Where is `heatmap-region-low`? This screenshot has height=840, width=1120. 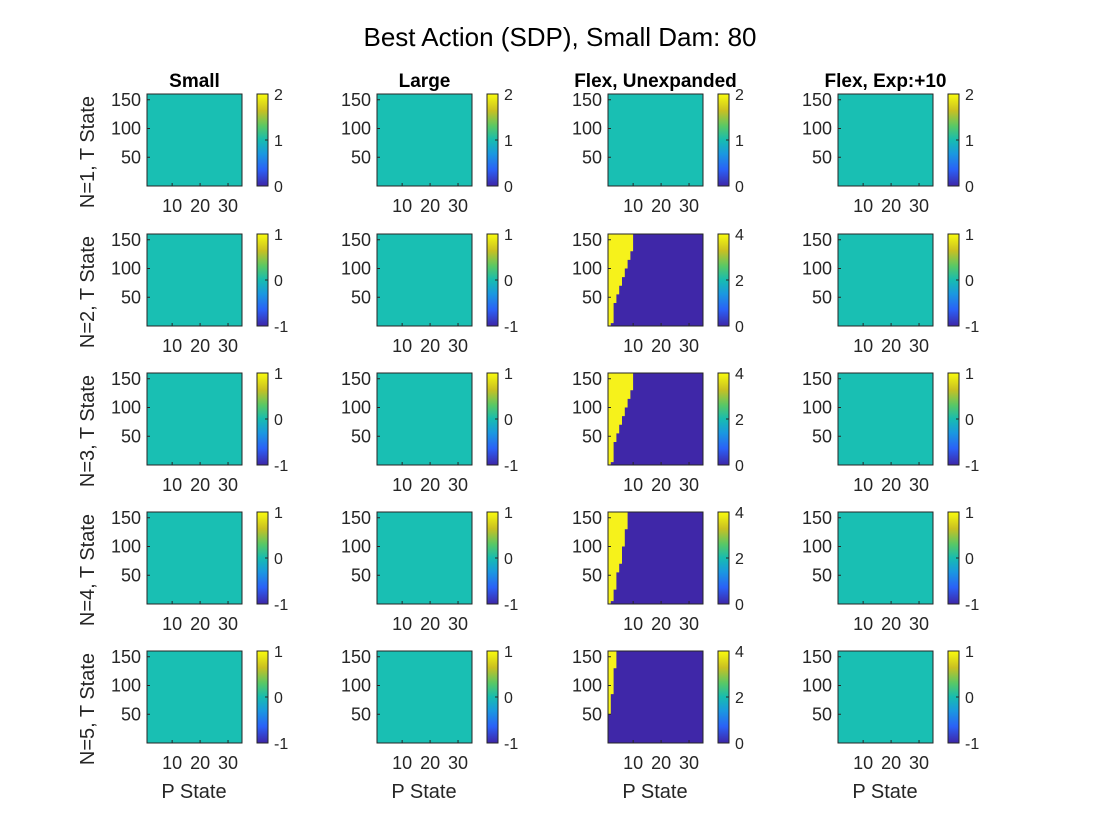
heatmap-region-low is located at coordinates (655, 697).